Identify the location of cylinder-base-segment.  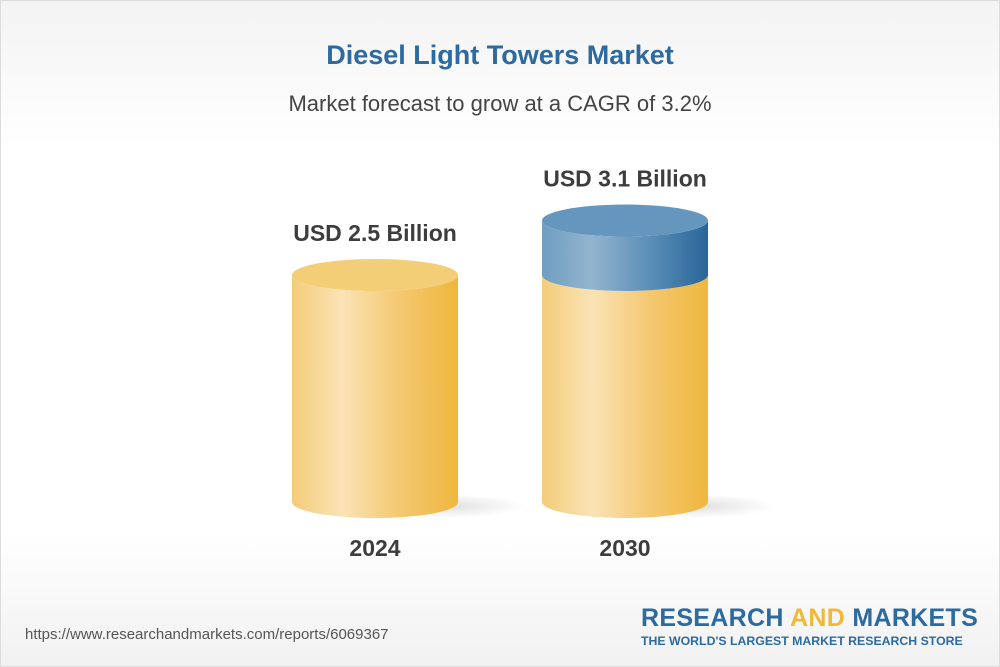
(625, 396).